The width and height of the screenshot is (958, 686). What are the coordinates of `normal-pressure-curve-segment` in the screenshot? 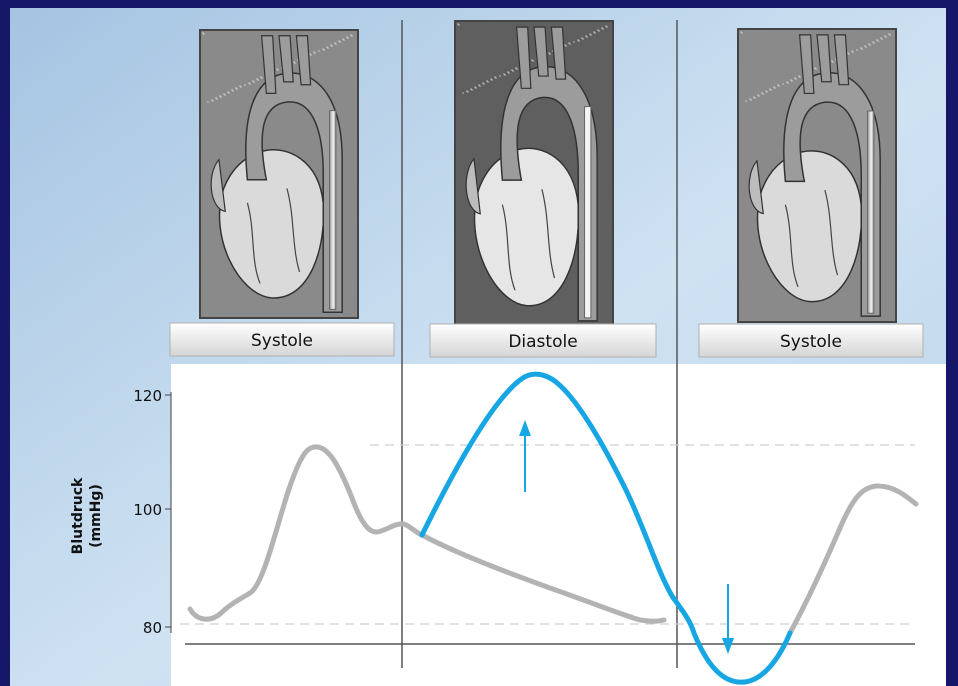 It's located at (853, 559).